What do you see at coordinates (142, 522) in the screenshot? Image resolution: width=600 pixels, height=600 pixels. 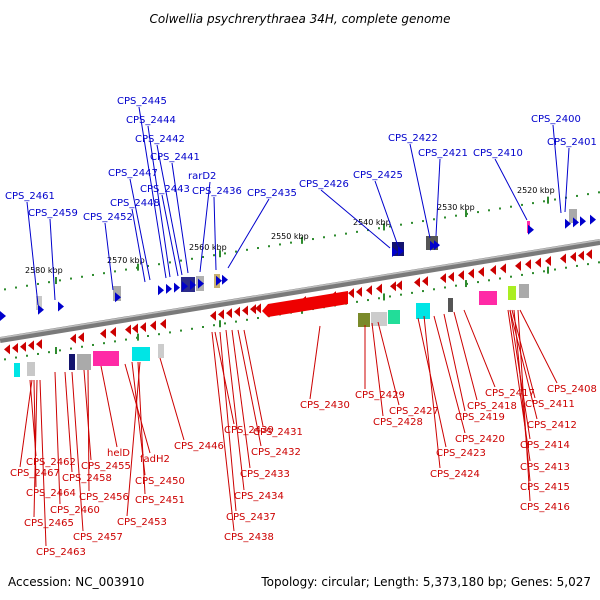 I see `gene-label-reverse: CPS_2453` at bounding box center [142, 522].